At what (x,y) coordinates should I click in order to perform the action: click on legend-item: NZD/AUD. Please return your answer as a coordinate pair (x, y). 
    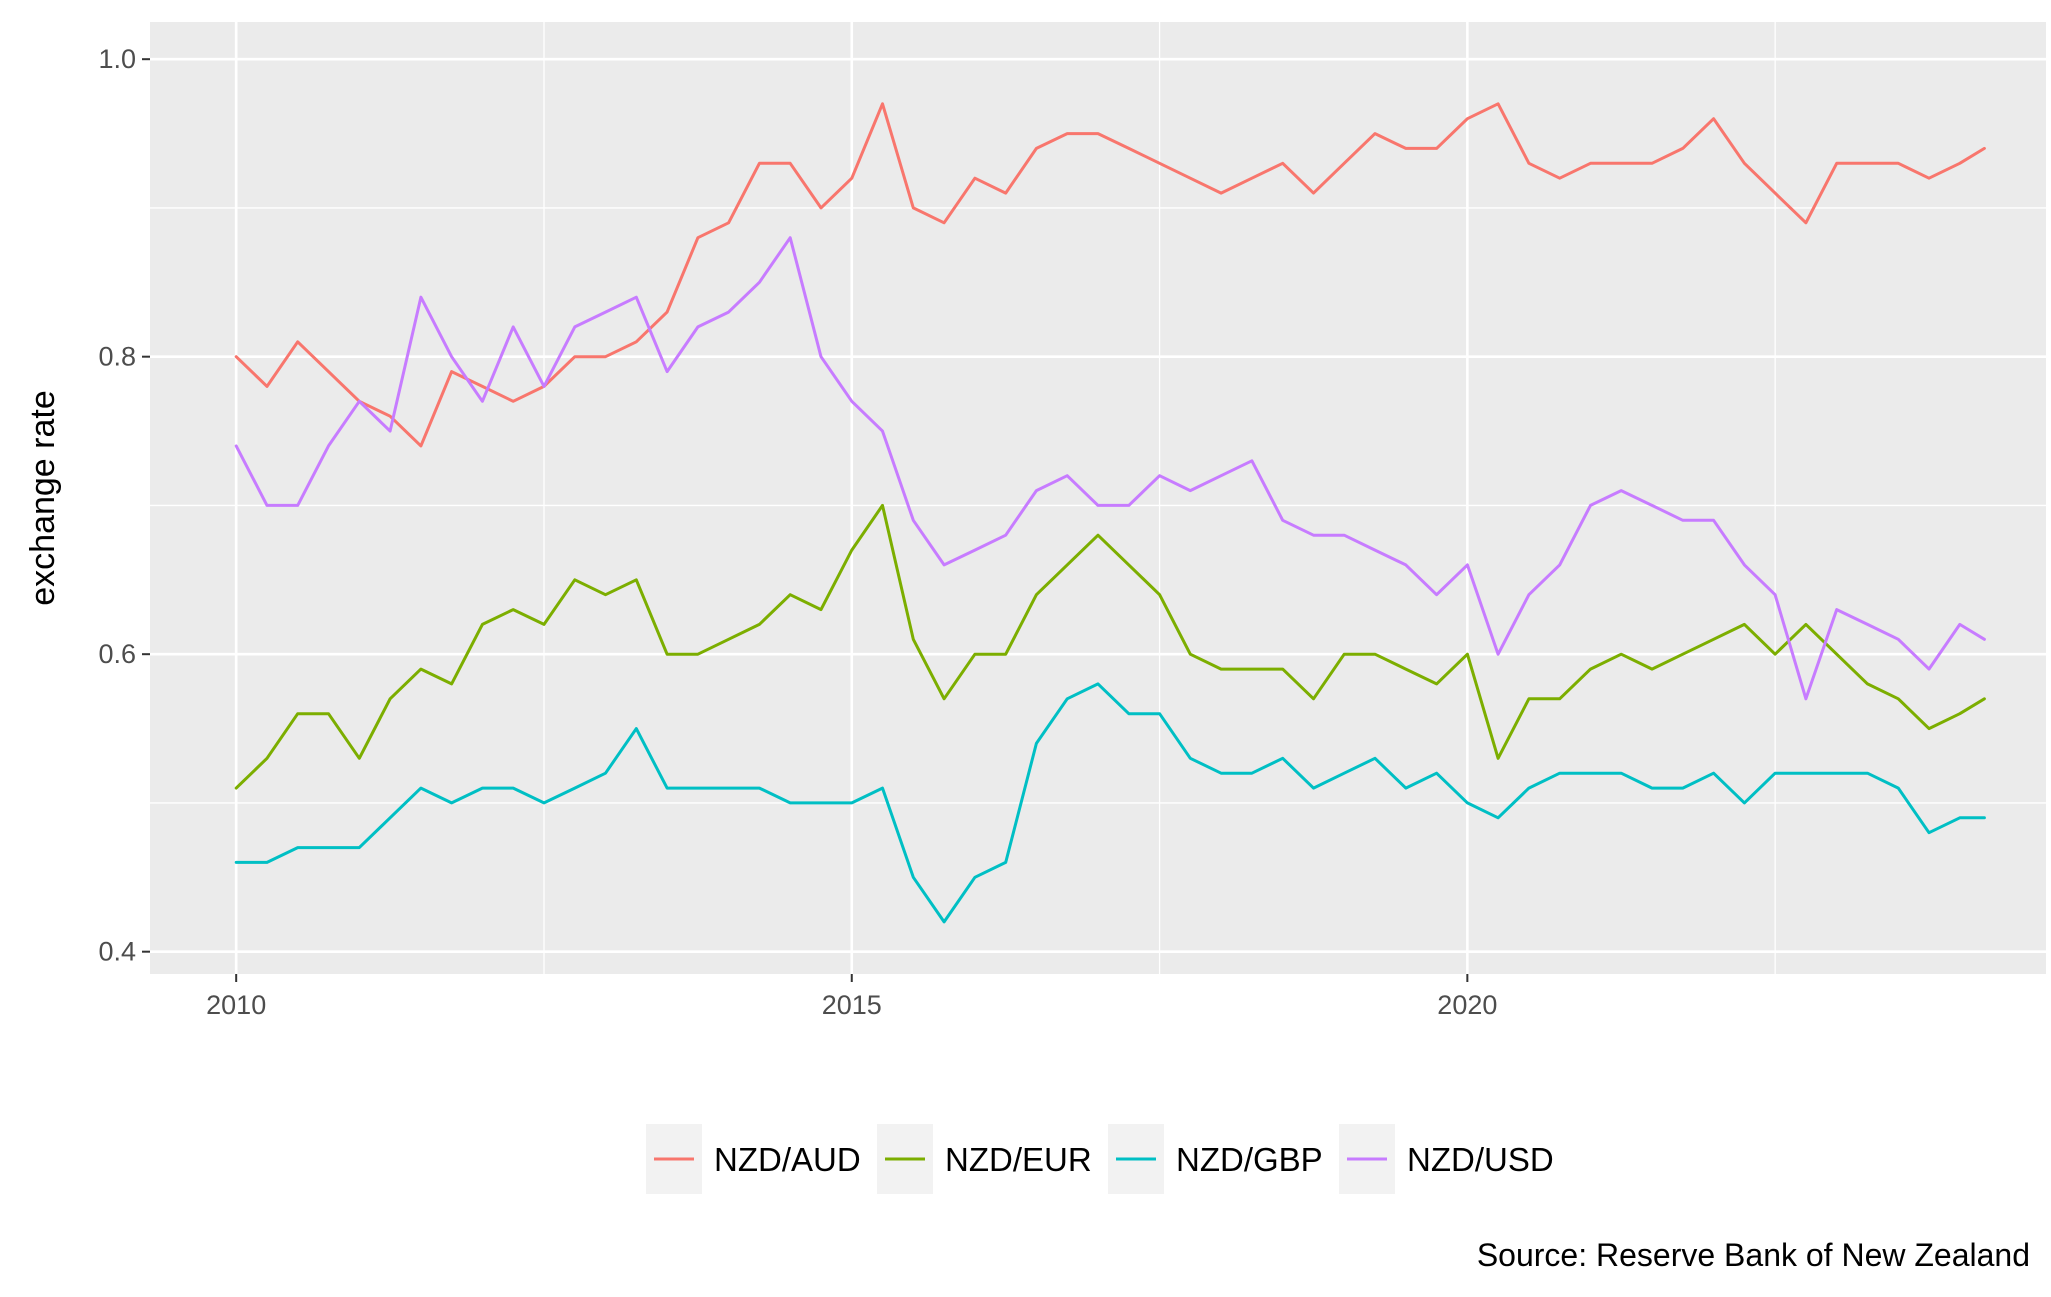
    Looking at the image, I should click on (753, 1159).